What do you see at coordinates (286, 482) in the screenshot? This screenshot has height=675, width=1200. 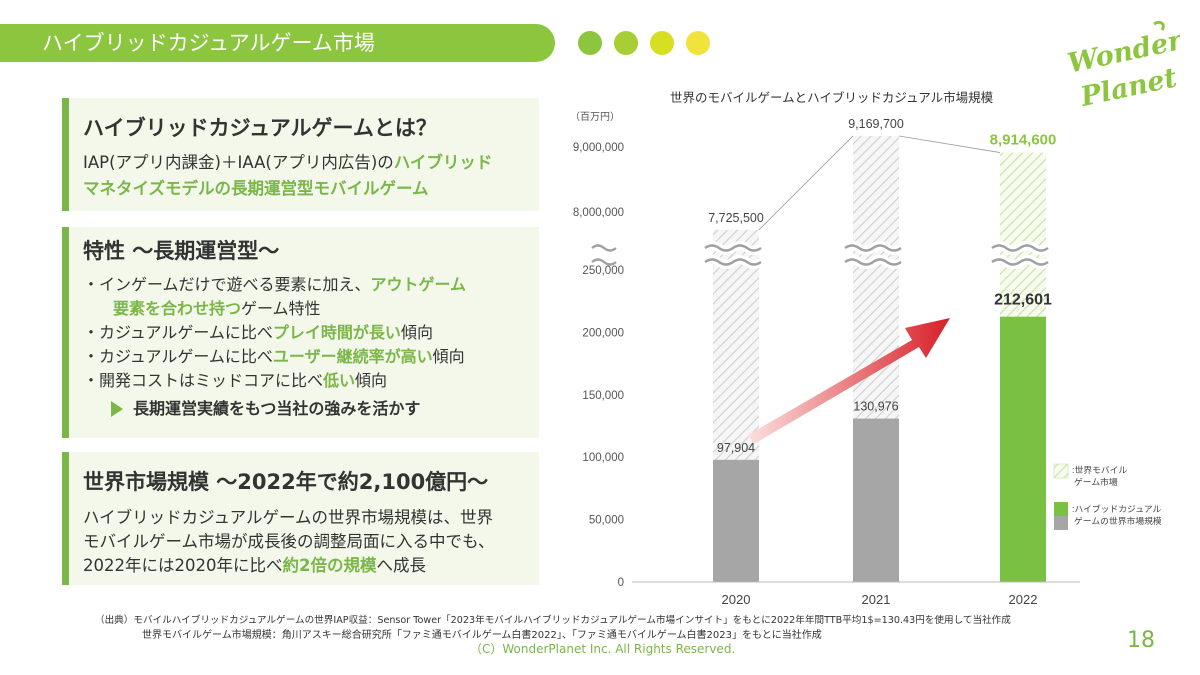 I see `market-size-title: 世界市場規模 ～2022年で約2,100億円～` at bounding box center [286, 482].